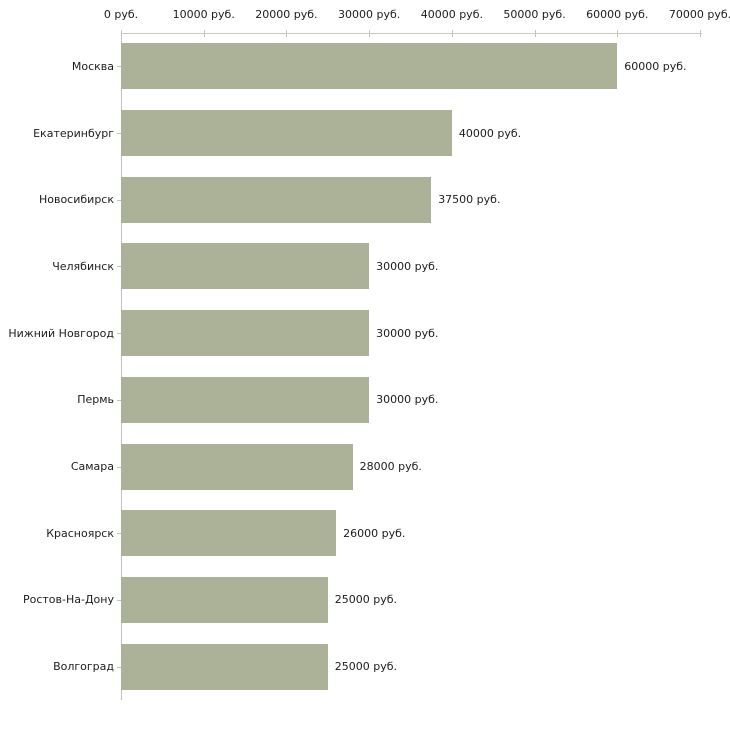  What do you see at coordinates (374, 533) in the screenshot?
I see `value-label: 26000 руб.` at bounding box center [374, 533].